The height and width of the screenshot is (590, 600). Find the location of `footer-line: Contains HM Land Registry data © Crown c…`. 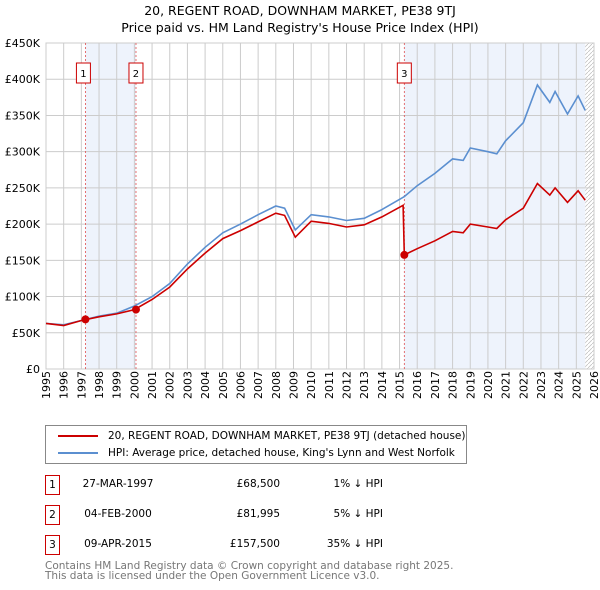

footer-line: Contains HM Land Registry data © Crown c… is located at coordinates (249, 566).